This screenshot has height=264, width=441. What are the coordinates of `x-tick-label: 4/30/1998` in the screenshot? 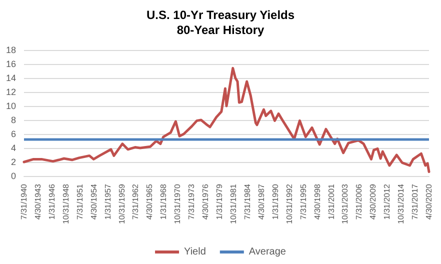 It's located at (317, 201).